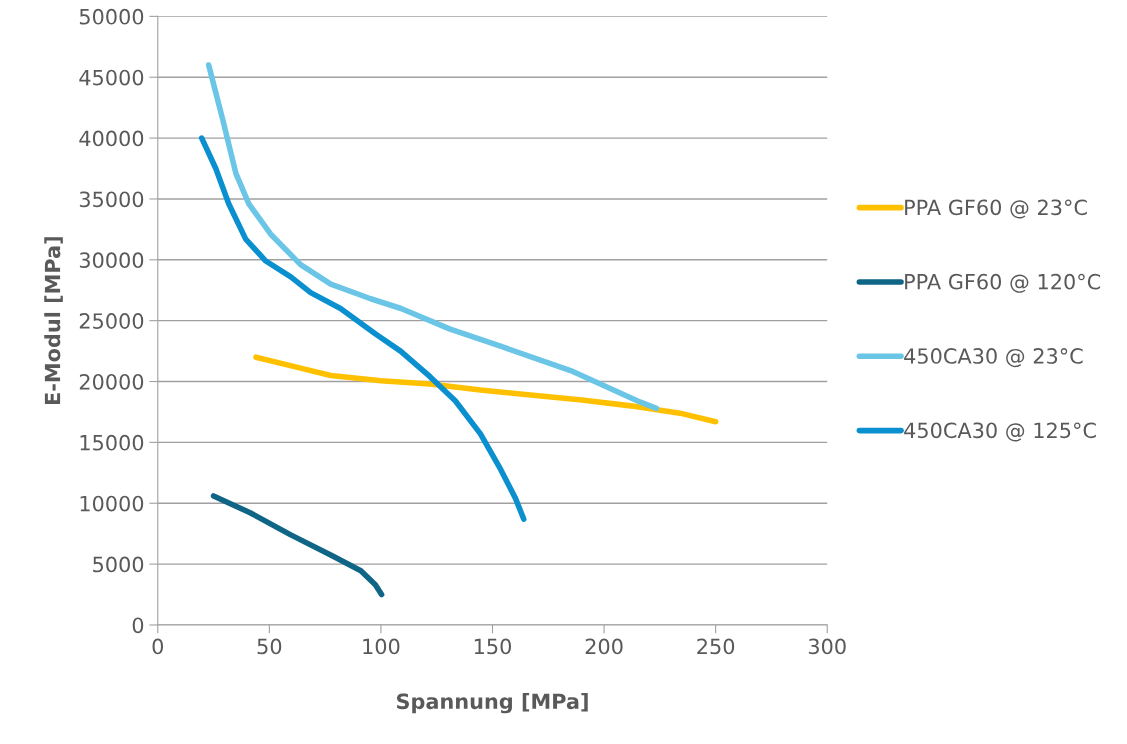 The image size is (1127, 744). I want to click on legend-label: 450CA30 @ 23°C, so click(993, 358).